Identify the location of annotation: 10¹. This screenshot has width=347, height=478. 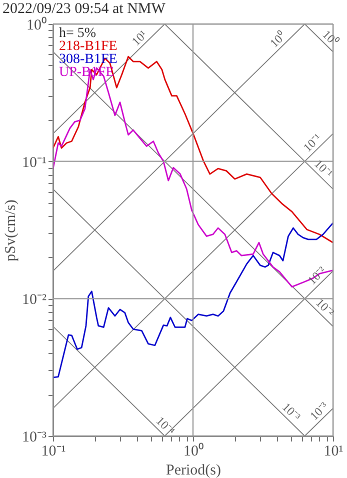
(139, 37).